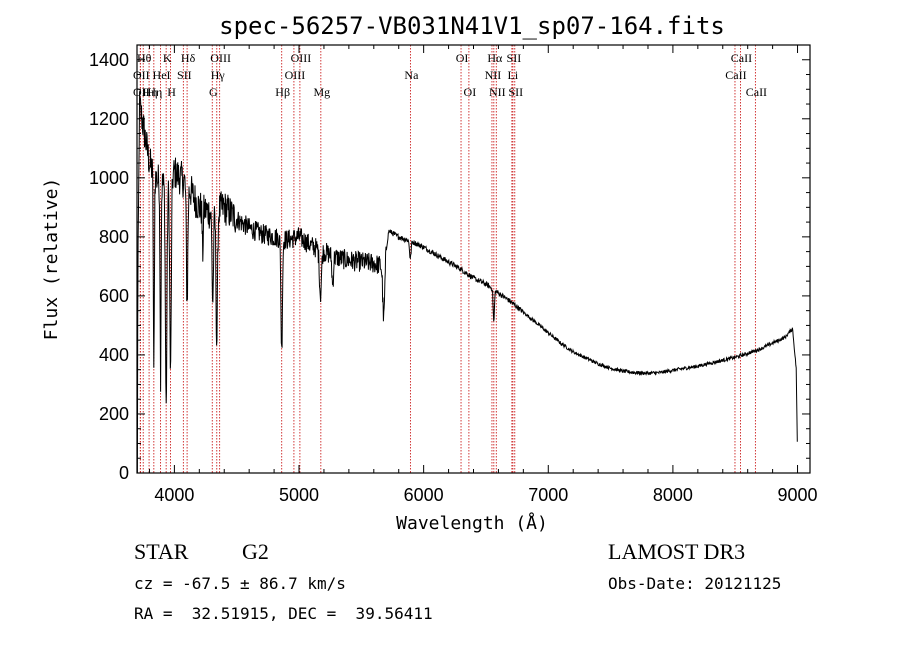 This screenshot has height=649, width=900. Describe the element at coordinates (255, 551) in the screenshot. I see `object-subclass: G2` at that location.